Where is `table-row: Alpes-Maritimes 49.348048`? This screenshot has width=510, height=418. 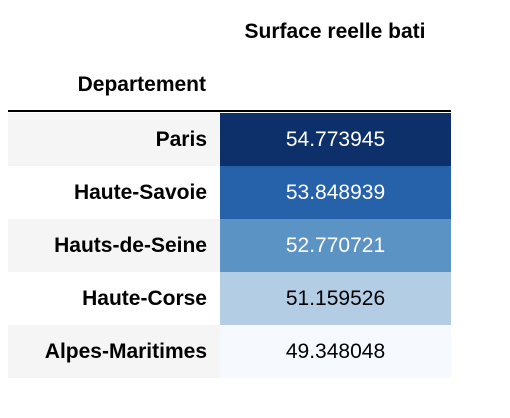 table-row: Alpes-Maritimes 49.348048 is located at coordinates (229, 351).